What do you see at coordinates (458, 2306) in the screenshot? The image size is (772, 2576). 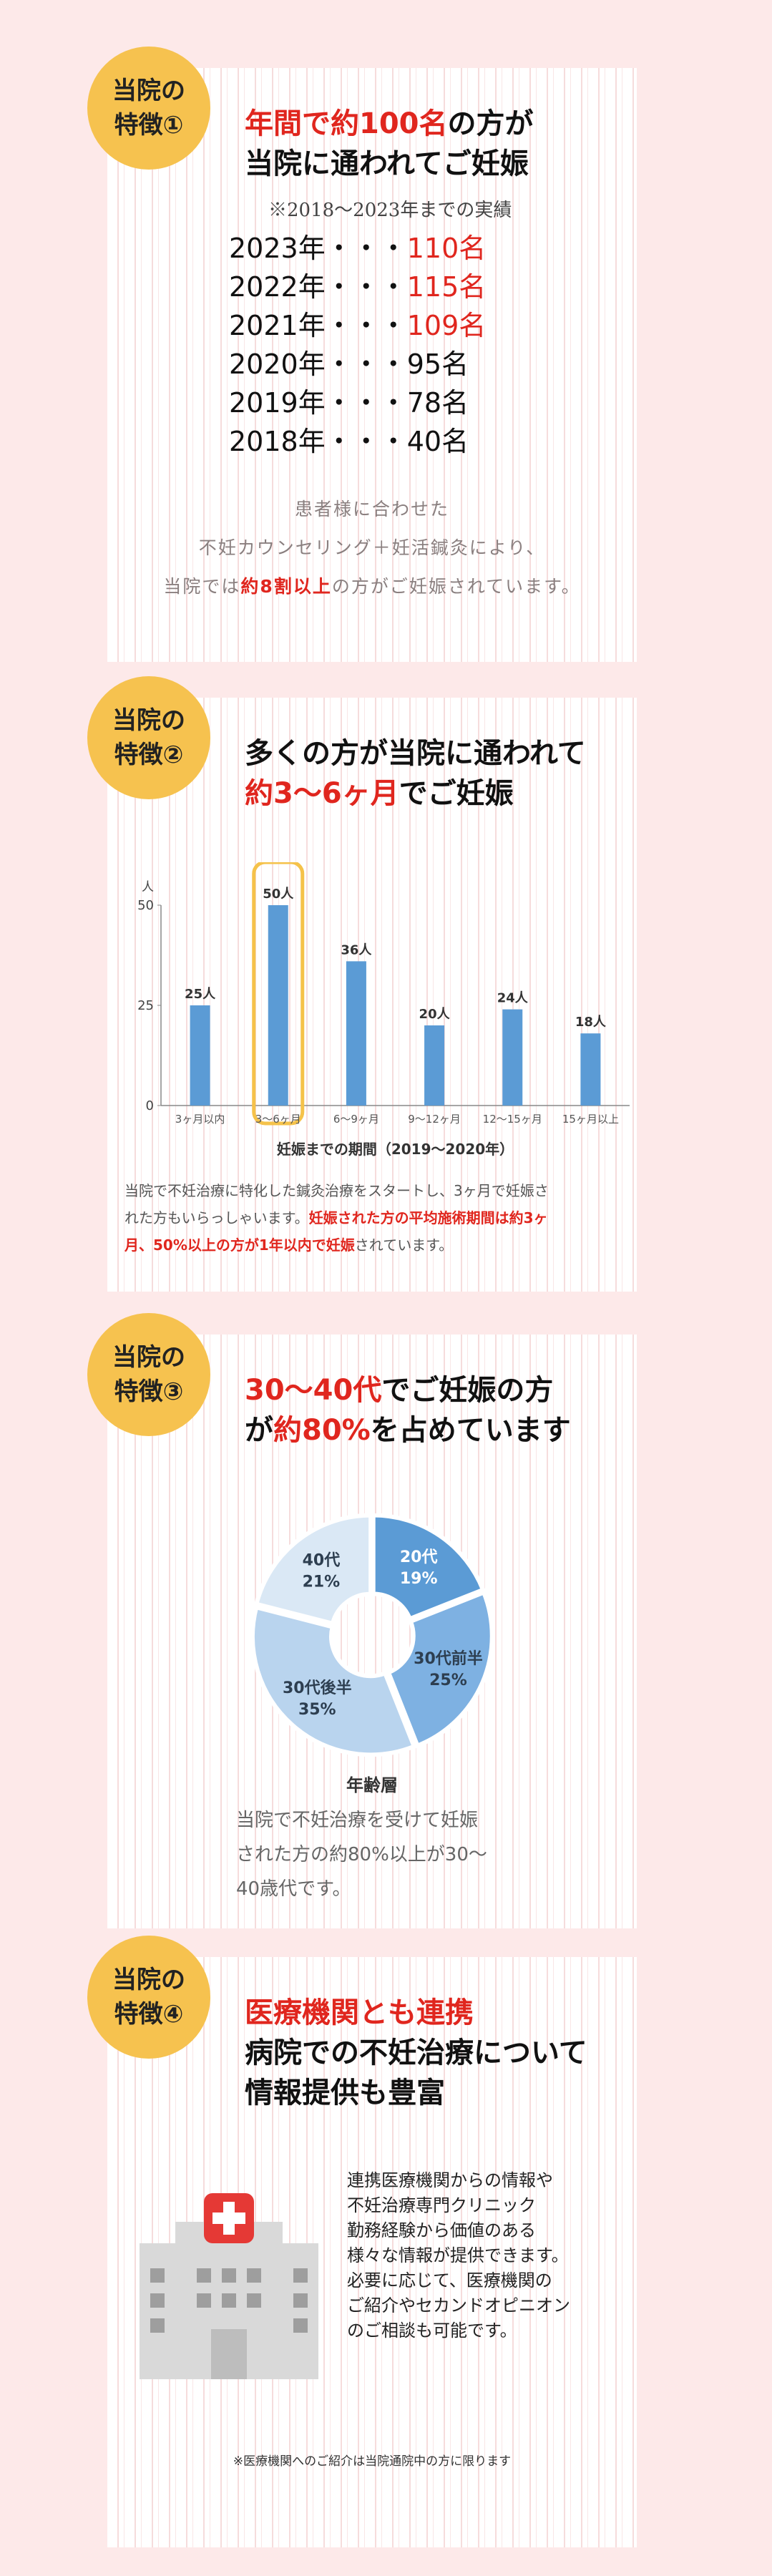 I see `body-line: ご紹介やセカンドオピニオン` at bounding box center [458, 2306].